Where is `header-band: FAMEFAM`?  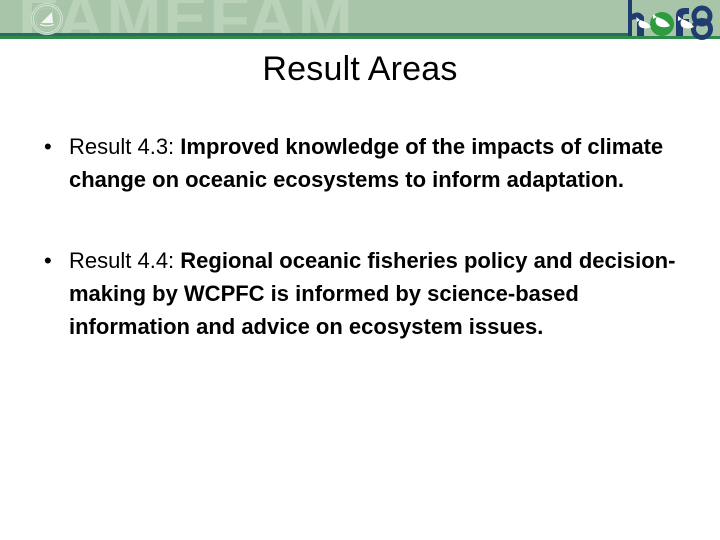 header-band: FAMEFAM is located at coordinates (360, 18).